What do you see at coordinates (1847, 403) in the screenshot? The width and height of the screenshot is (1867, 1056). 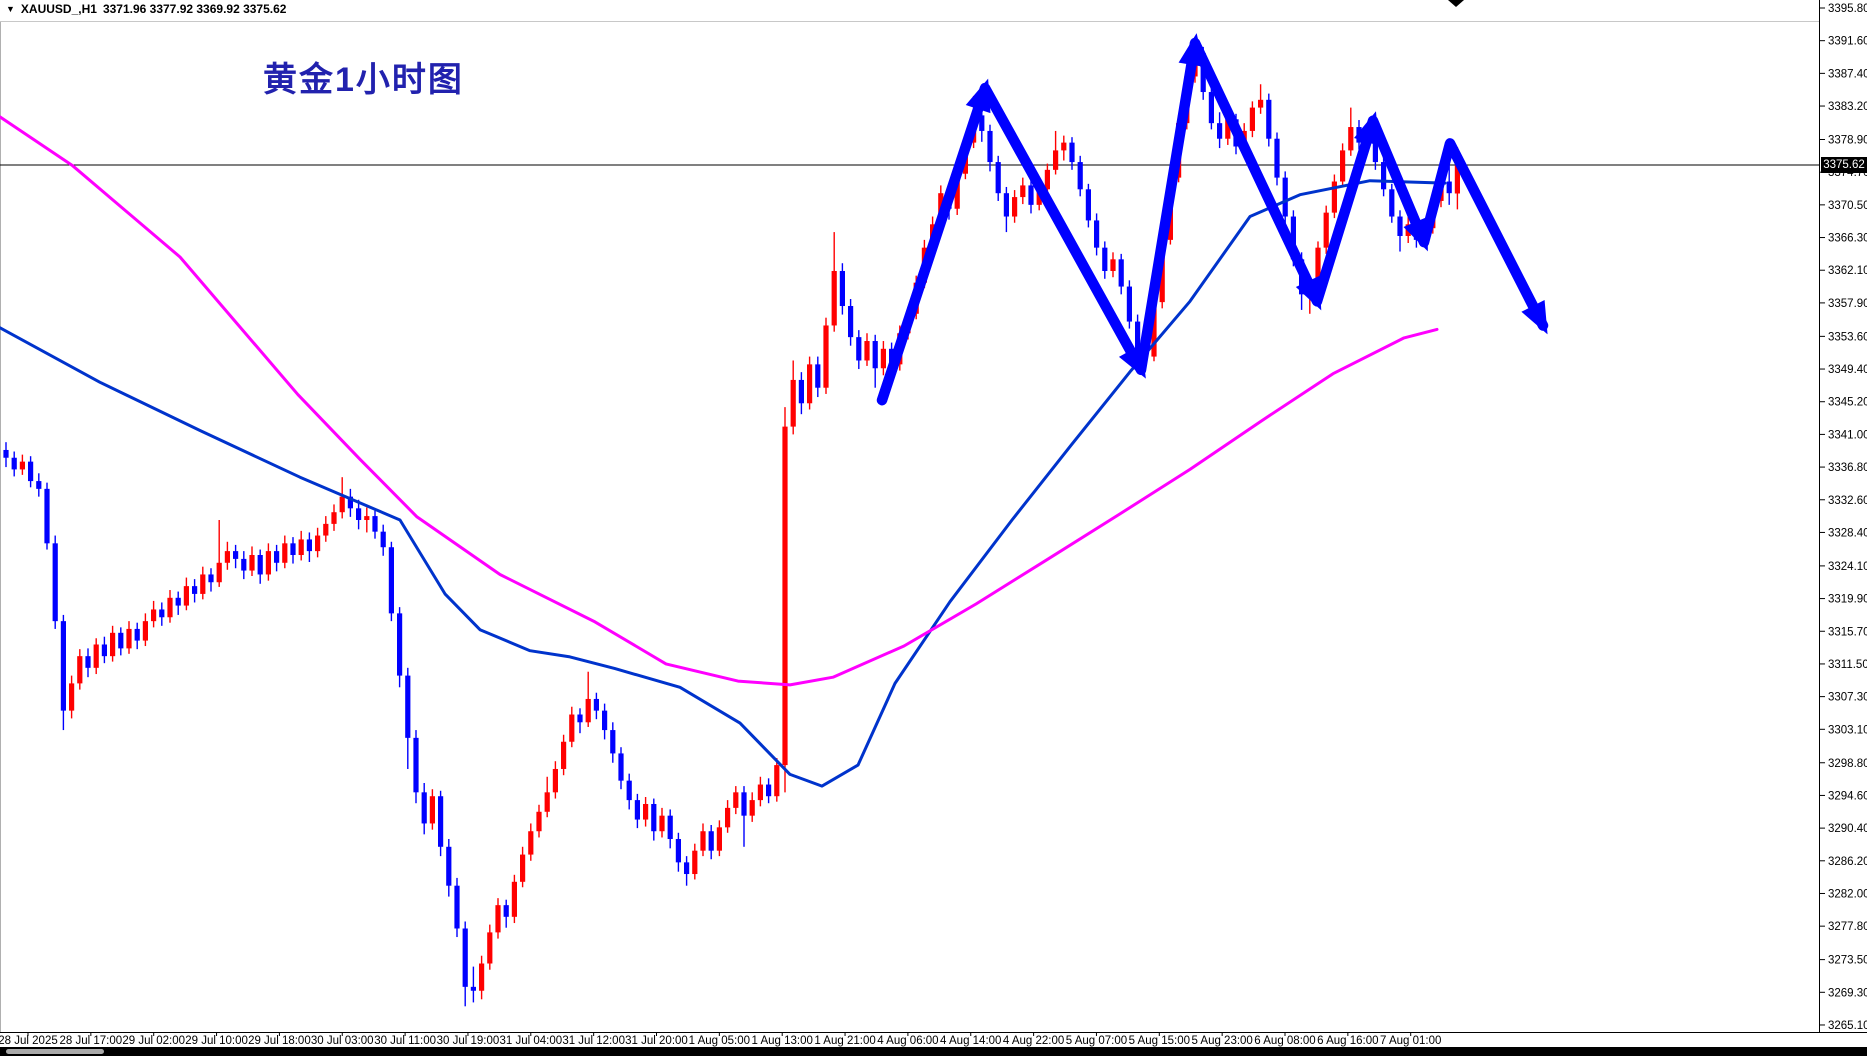 I see `svg-text: 3345.20` at bounding box center [1847, 403].